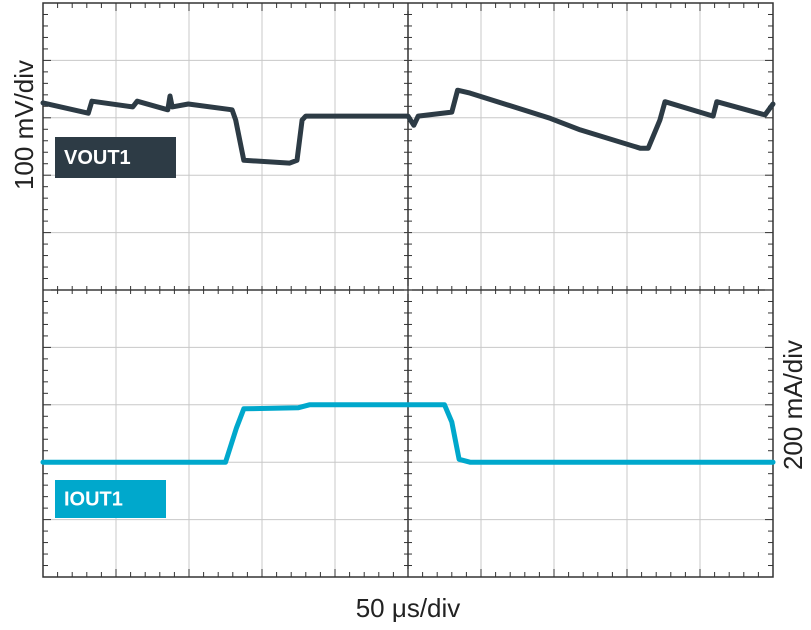 Image resolution: width=811 pixels, height=630 pixels. I want to click on x-axis-label: 50 μs/div, so click(408, 608).